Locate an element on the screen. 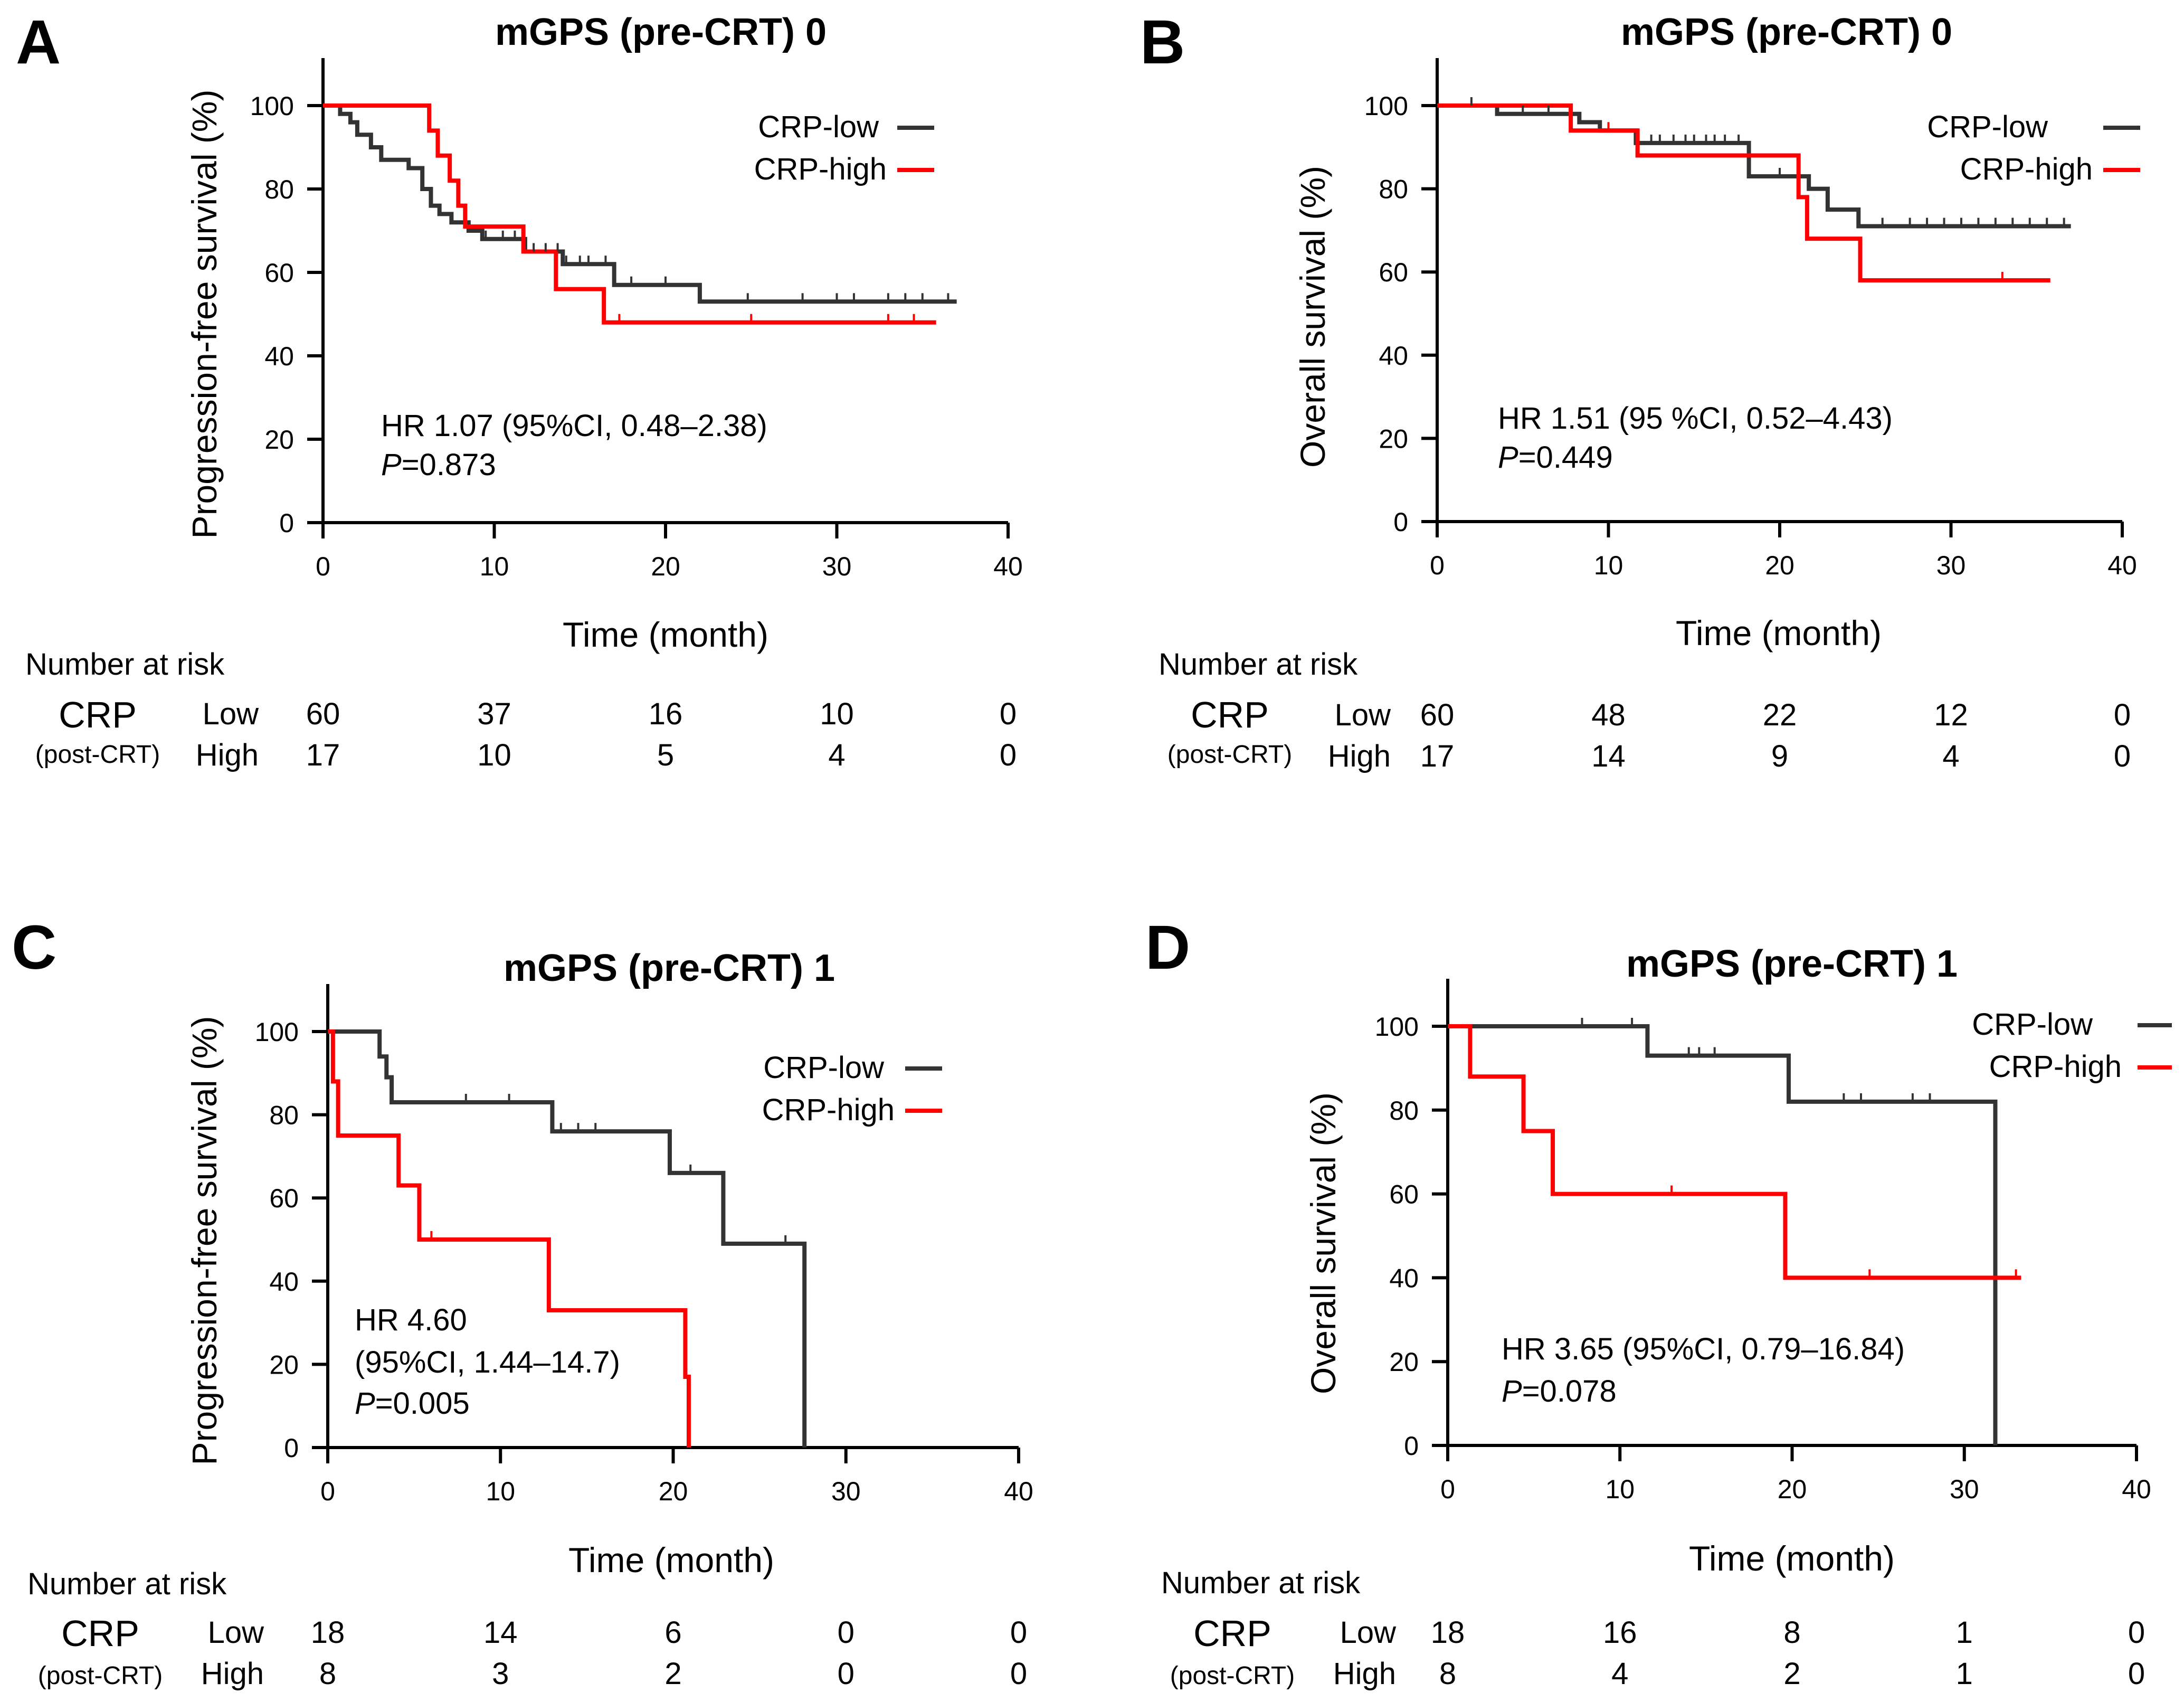  risk-value-high: 3 is located at coordinates (500, 1674).